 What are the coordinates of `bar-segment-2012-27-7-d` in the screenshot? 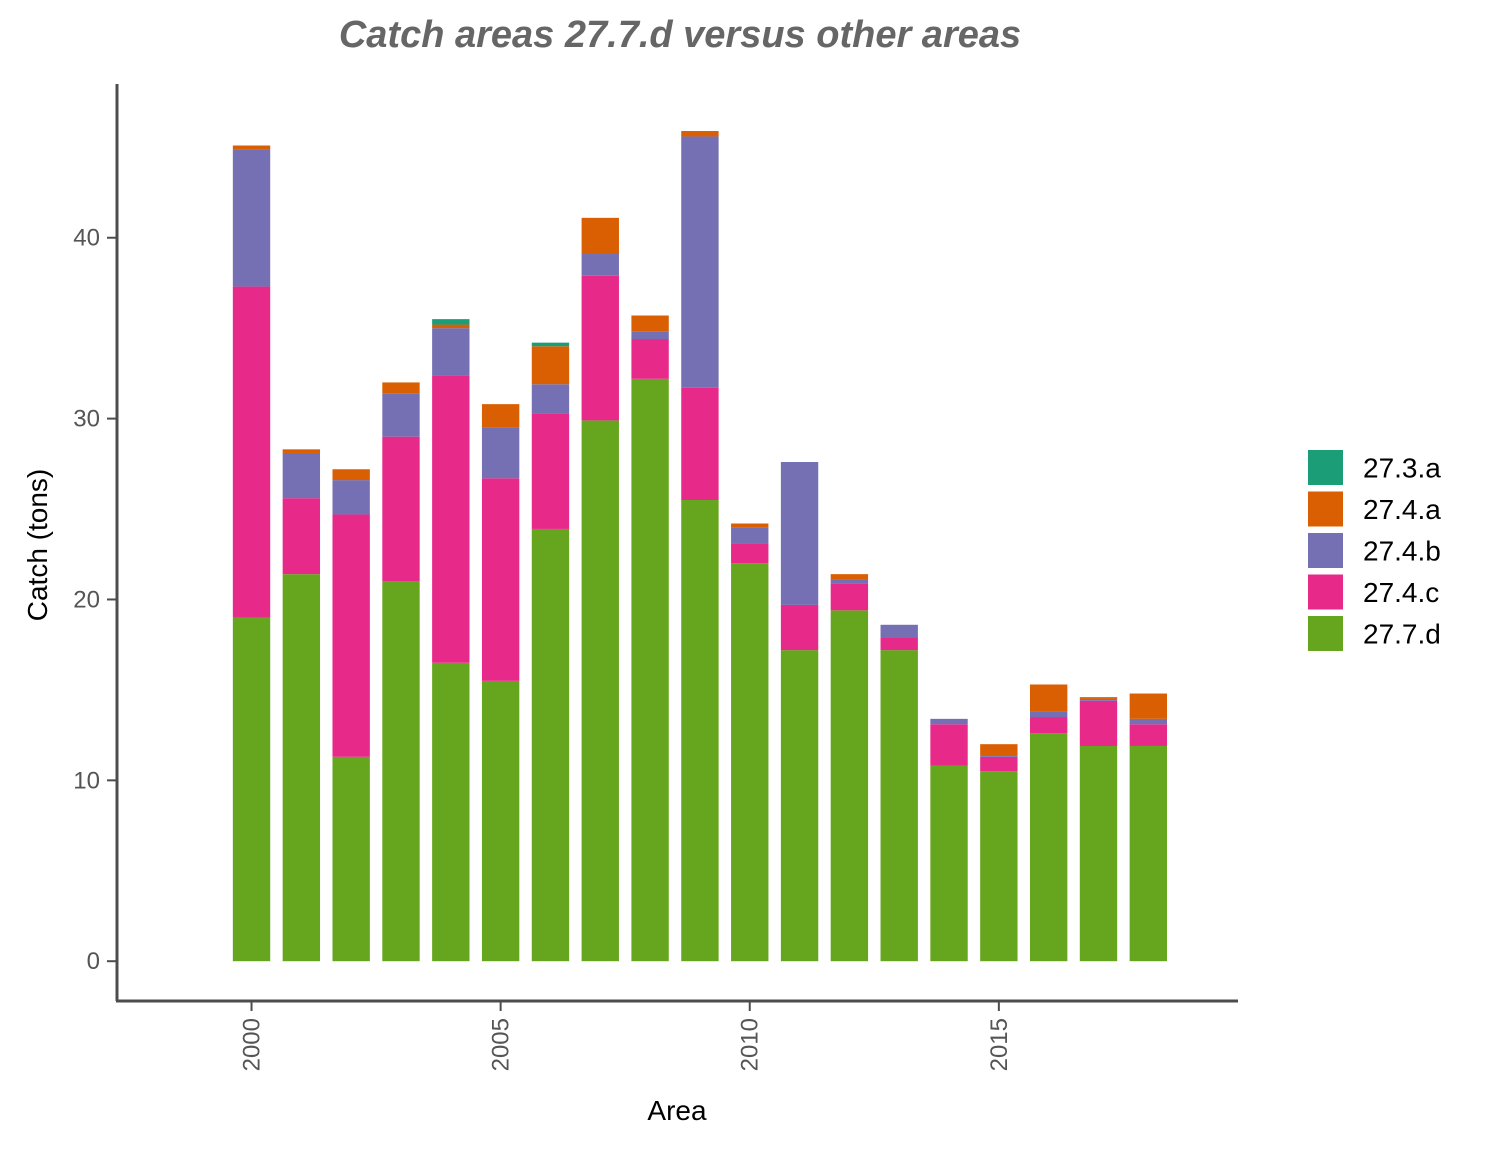 It's located at (849, 786).